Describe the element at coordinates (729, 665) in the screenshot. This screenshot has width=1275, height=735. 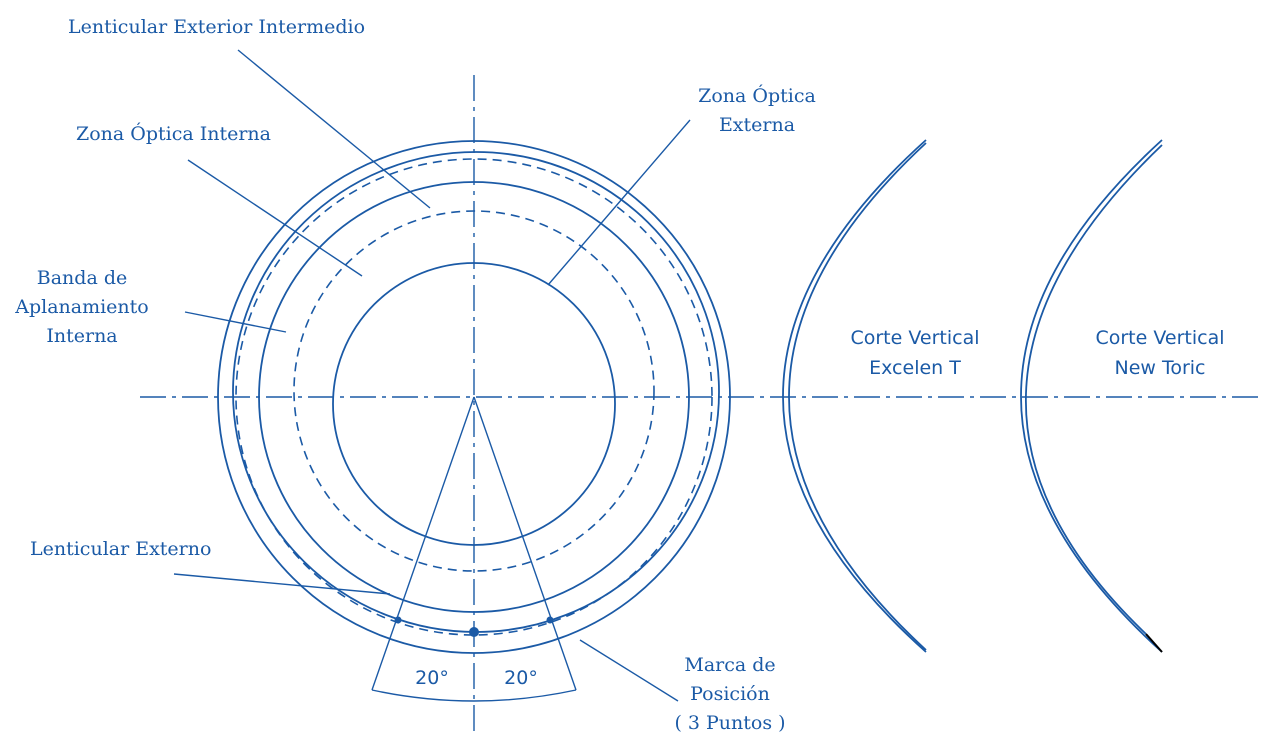
I see `label-marca-line1: Marca de` at that location.